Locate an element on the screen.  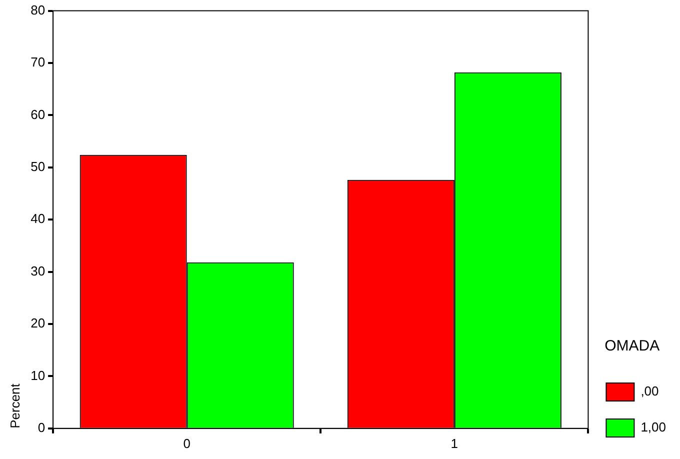
legend-label: 1,00 is located at coordinates (653, 427).